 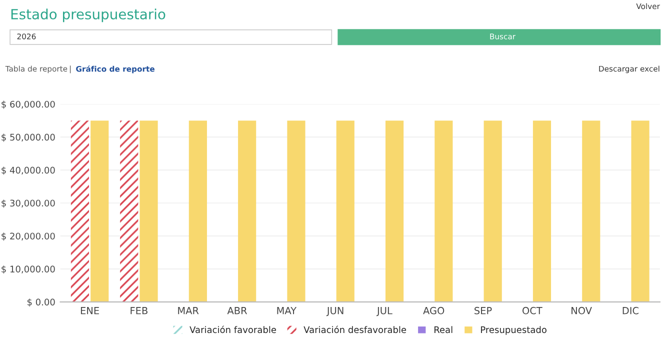 I want to click on x-tick-label: SEP, so click(x=483, y=310).